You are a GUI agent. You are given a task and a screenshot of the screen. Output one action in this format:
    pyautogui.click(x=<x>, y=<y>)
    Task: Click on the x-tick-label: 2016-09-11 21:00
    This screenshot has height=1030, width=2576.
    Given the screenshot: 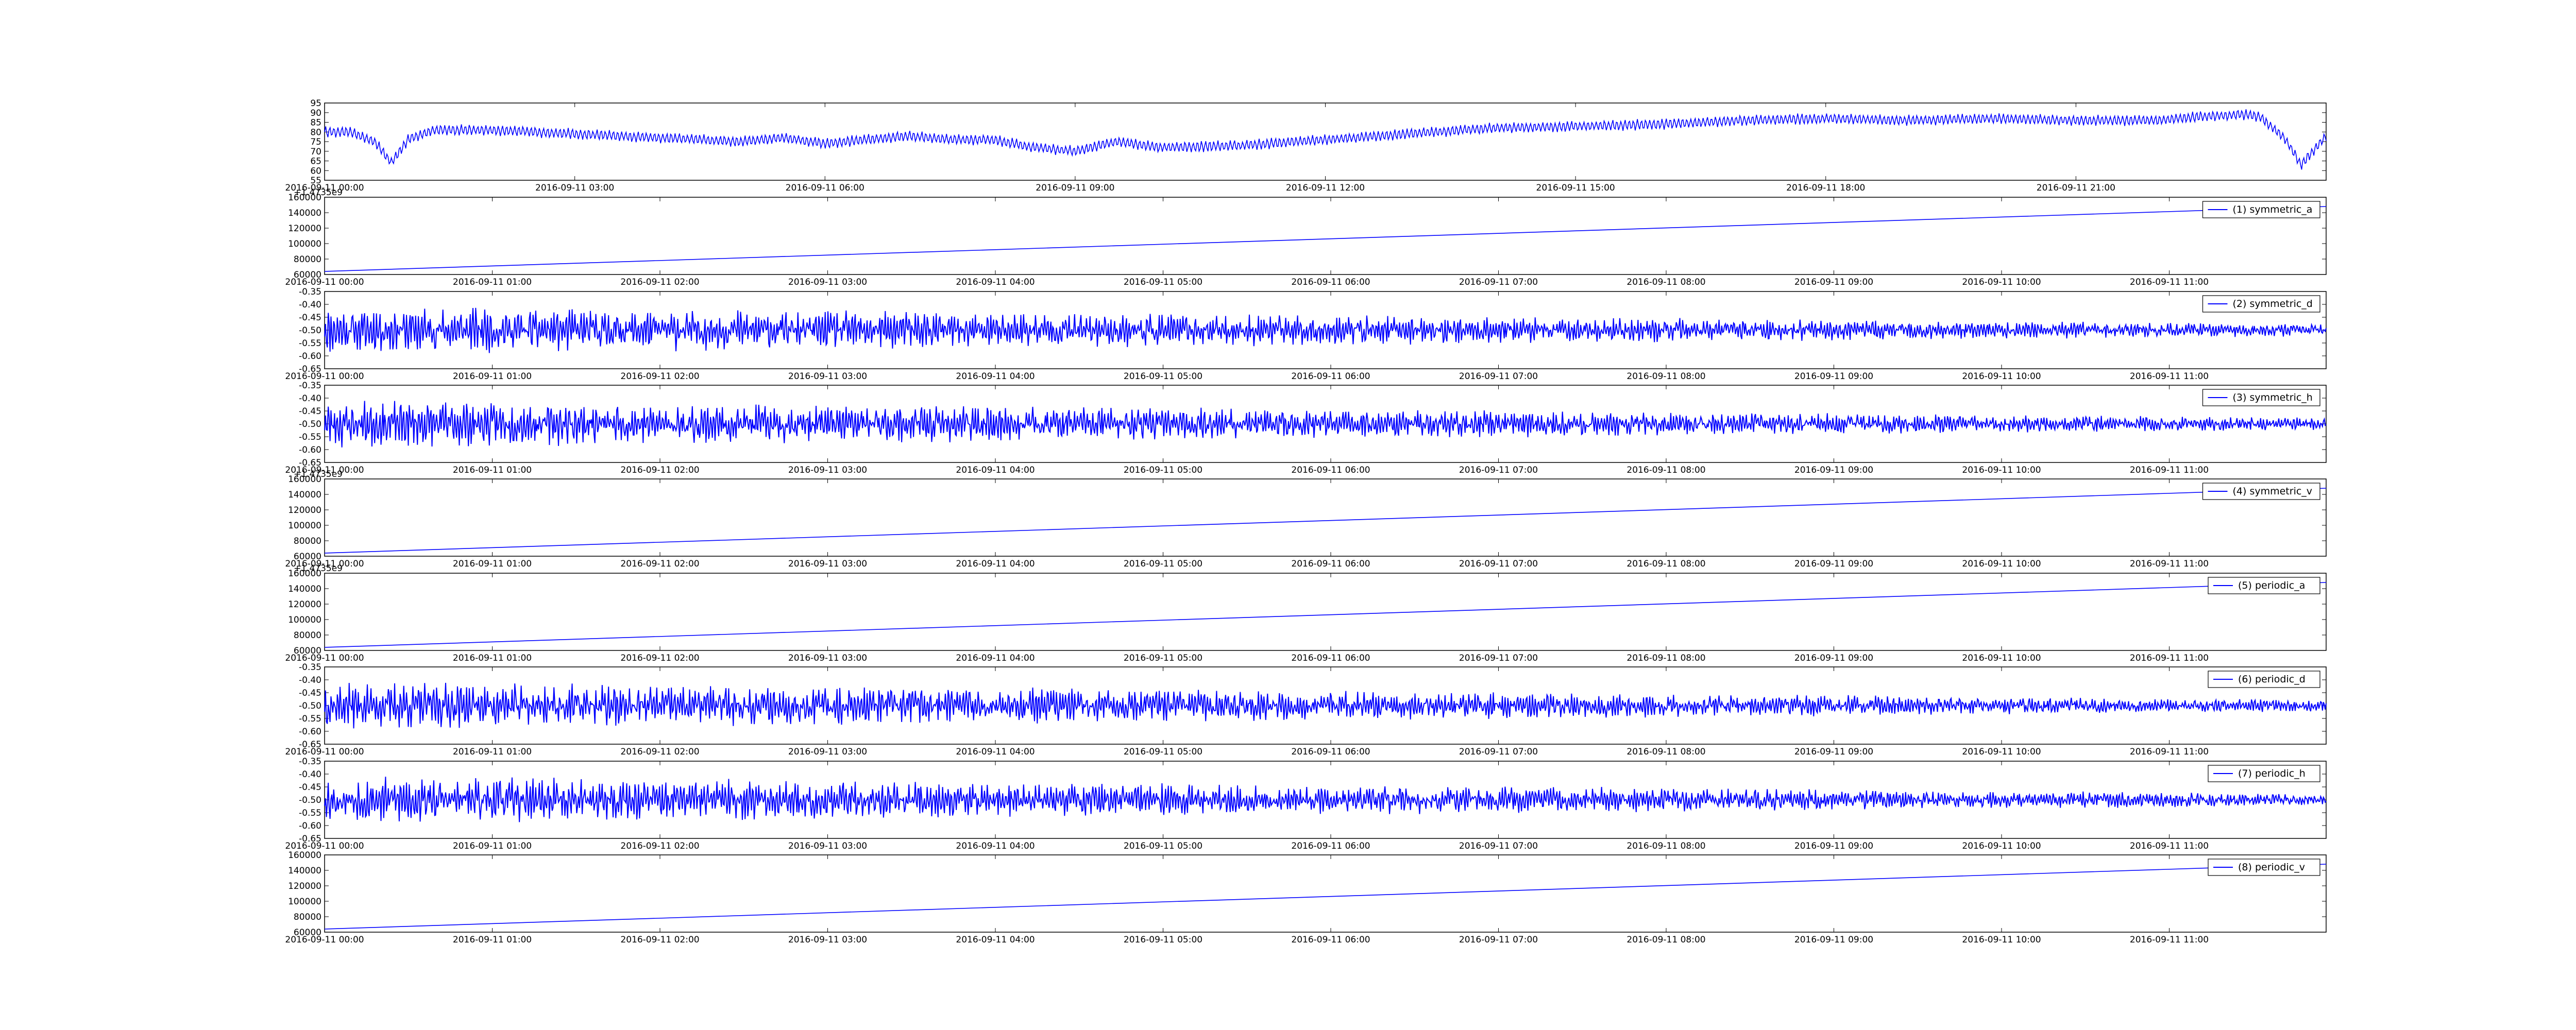 What is the action you would take?
    pyautogui.click(x=2076, y=188)
    